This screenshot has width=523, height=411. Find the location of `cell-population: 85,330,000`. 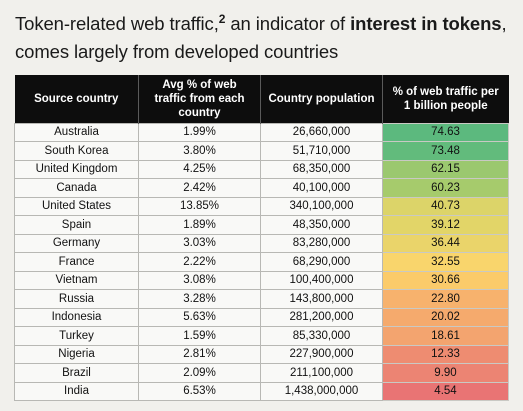

cell-population: 85,330,000 is located at coordinates (321, 336).